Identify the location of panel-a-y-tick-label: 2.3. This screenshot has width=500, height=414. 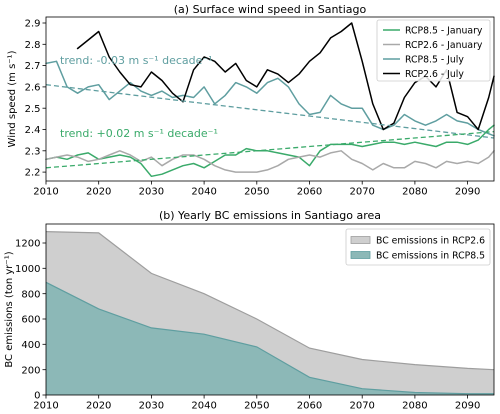
(33, 151).